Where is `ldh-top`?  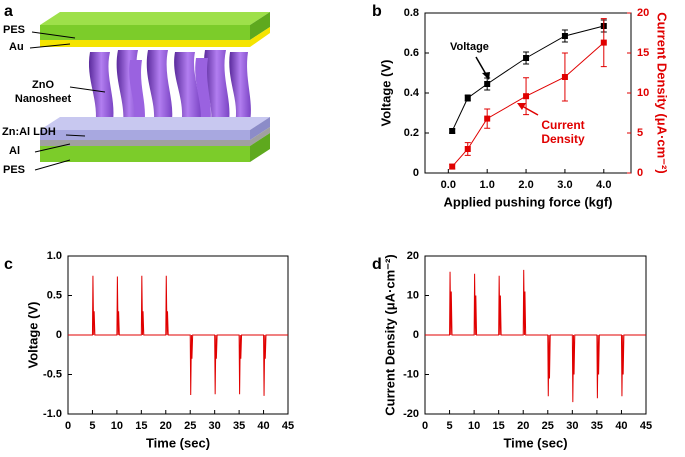 ldh-top is located at coordinates (155, 123).